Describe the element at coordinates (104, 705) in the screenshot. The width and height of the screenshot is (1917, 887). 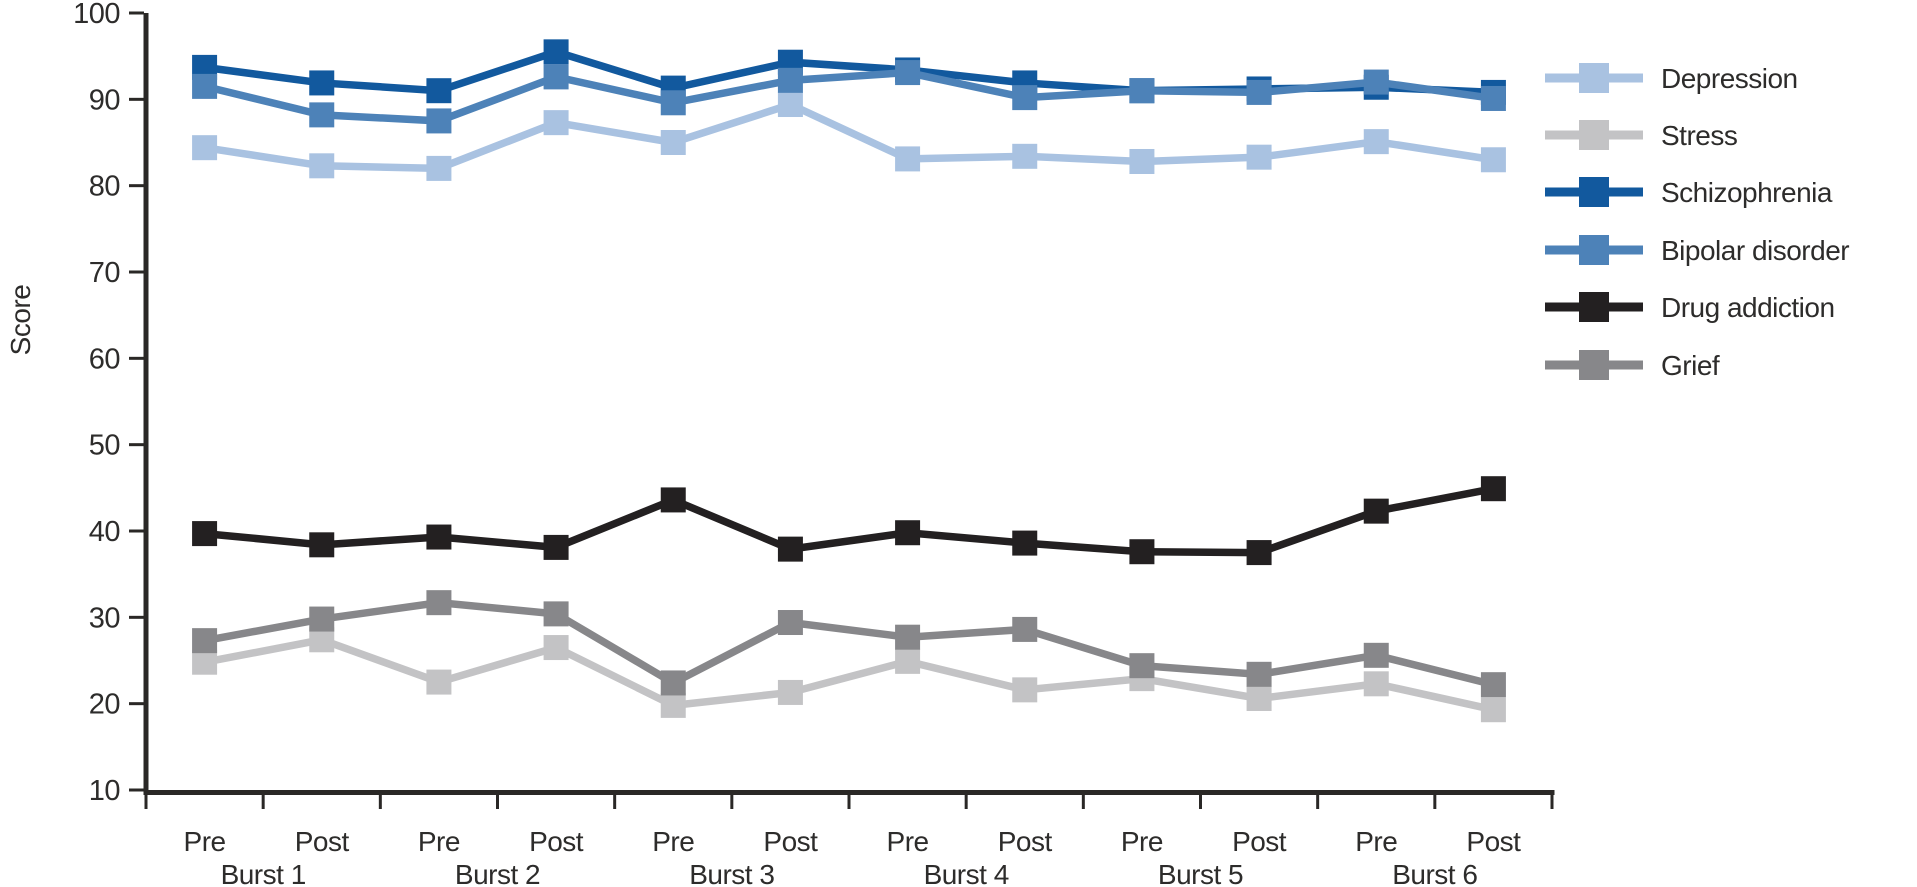
I see `y-tick-label: 20` at that location.